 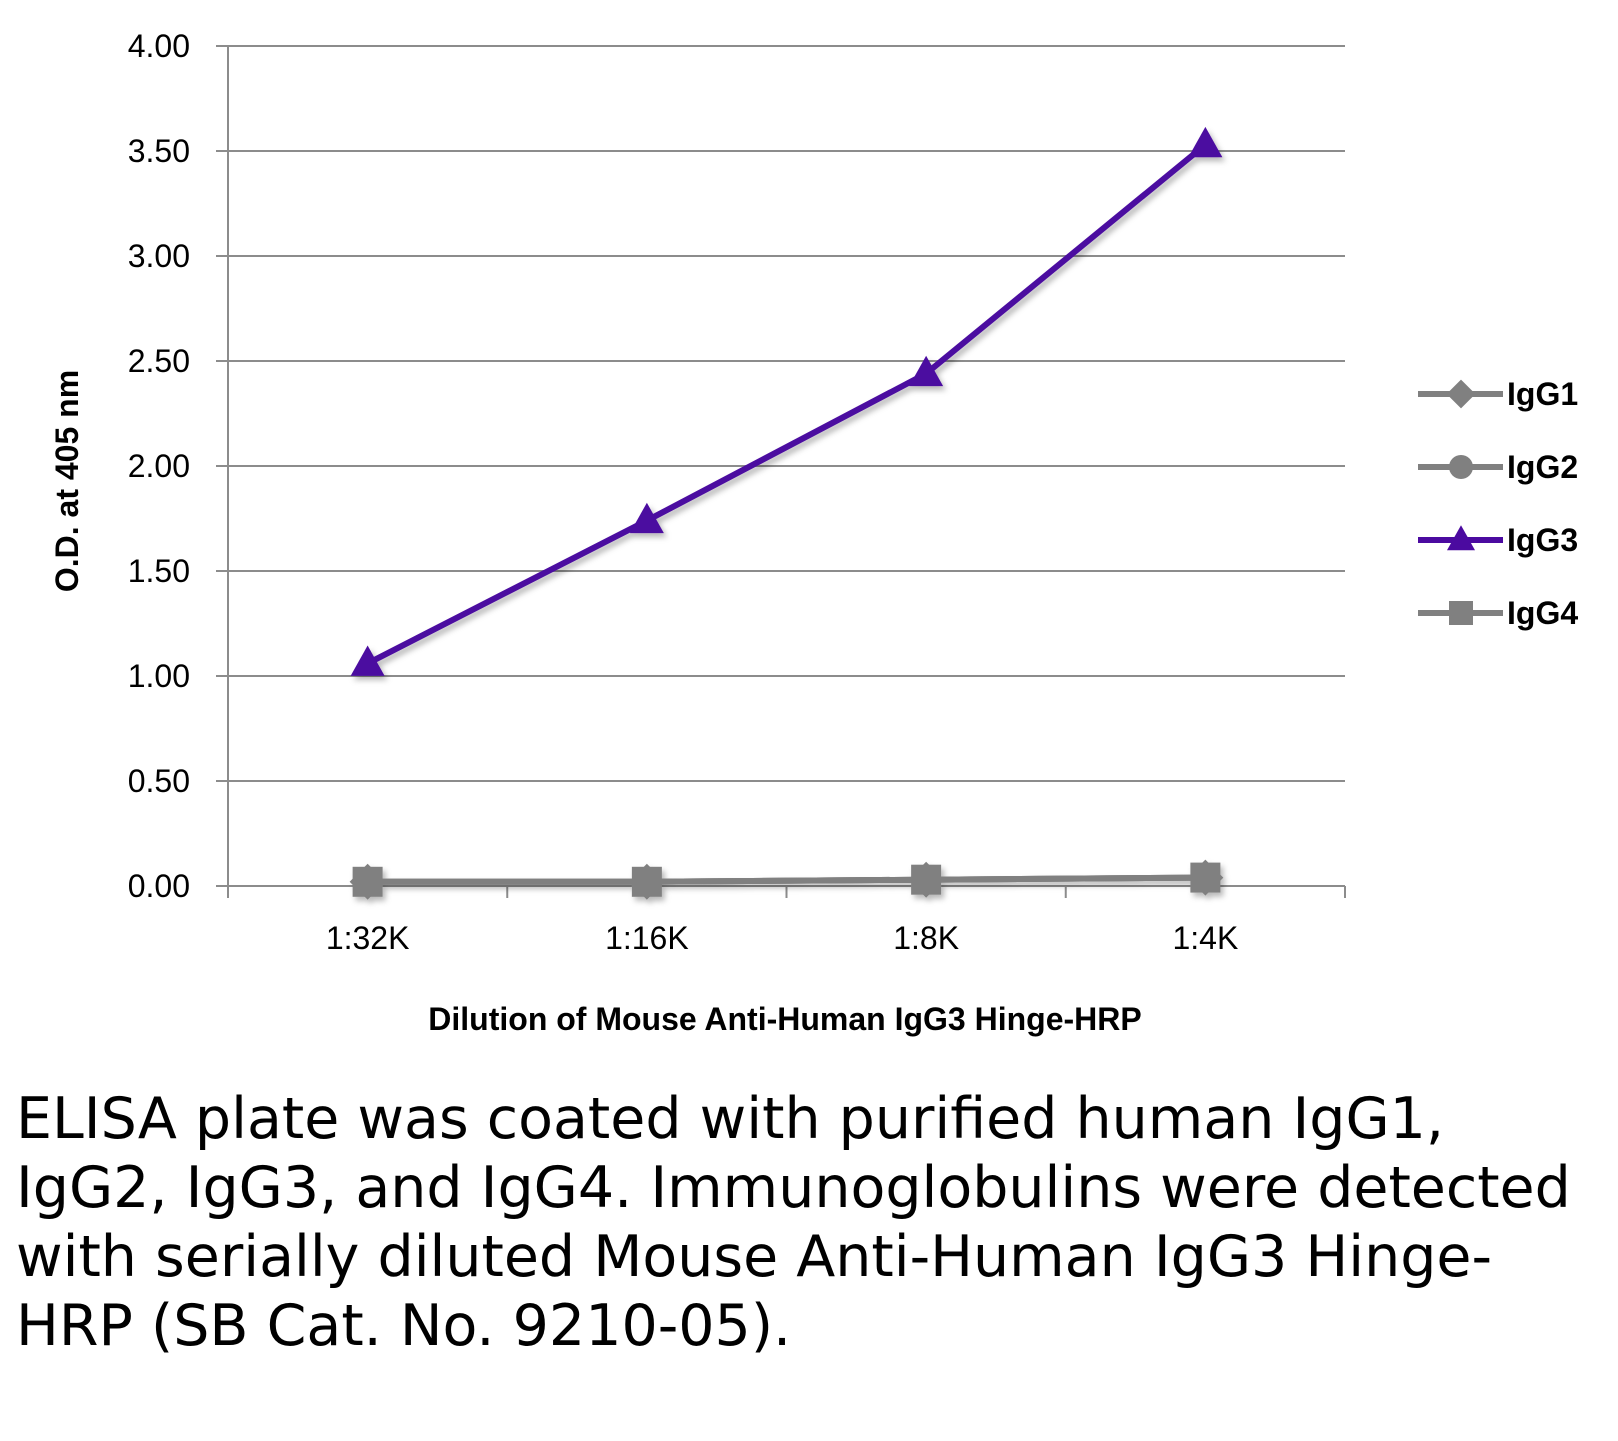 I want to click on y-tick-label: 0.50, so click(x=159, y=781).